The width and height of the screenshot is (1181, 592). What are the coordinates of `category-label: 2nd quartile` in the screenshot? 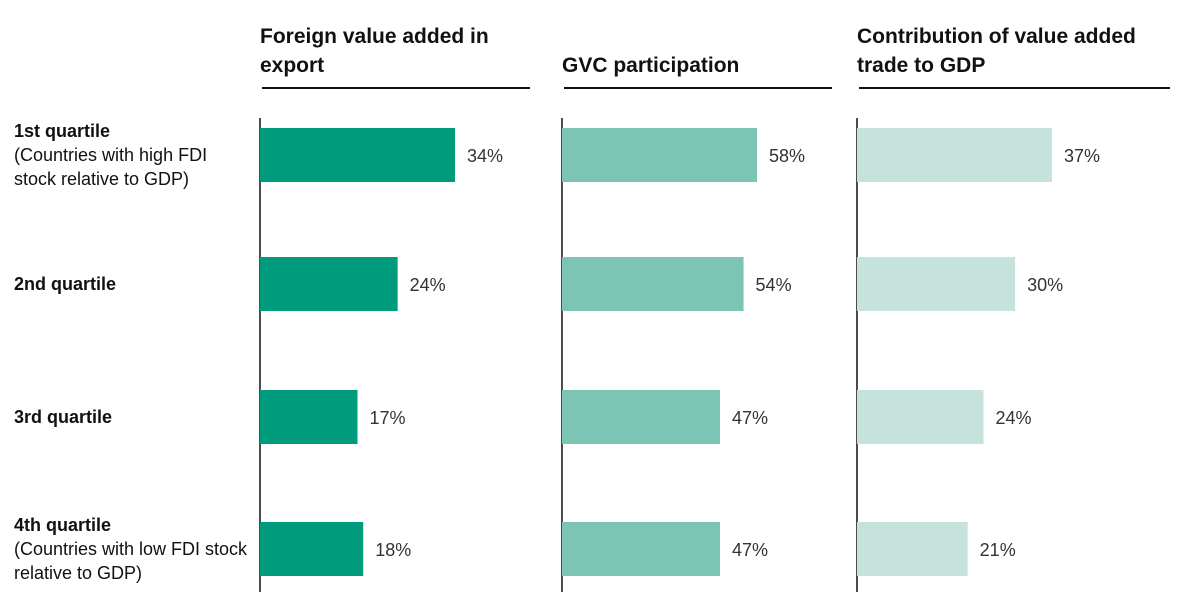 It's located at (134, 284).